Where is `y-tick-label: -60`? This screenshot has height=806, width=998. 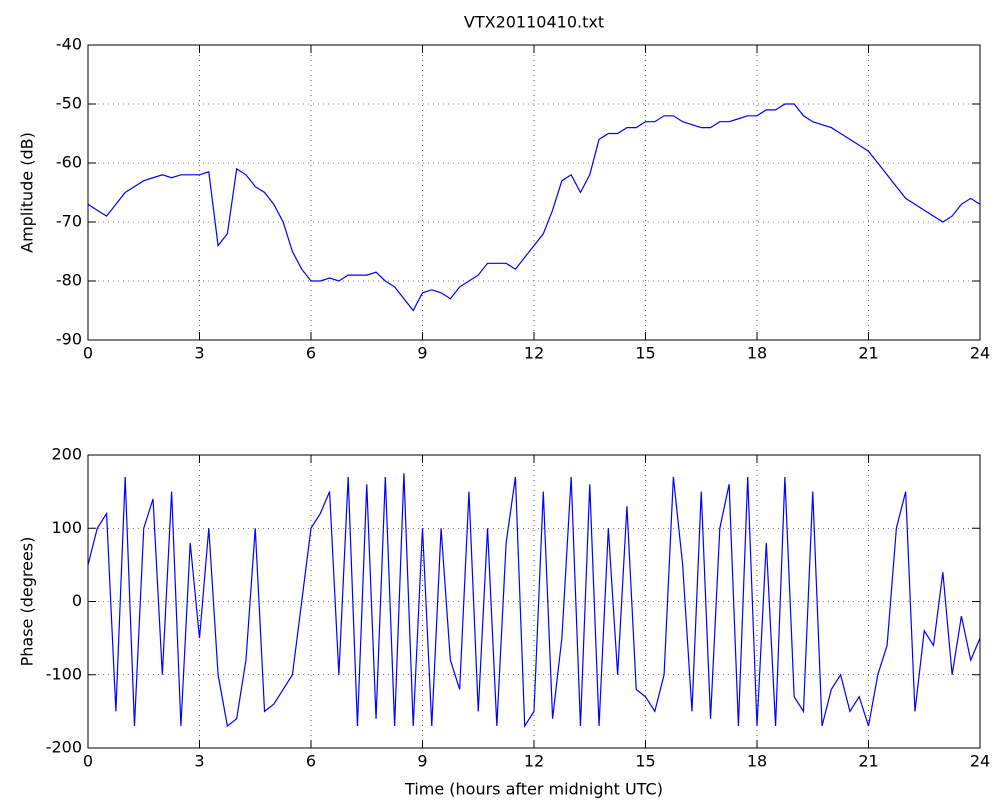
y-tick-label: -60 is located at coordinates (69, 162).